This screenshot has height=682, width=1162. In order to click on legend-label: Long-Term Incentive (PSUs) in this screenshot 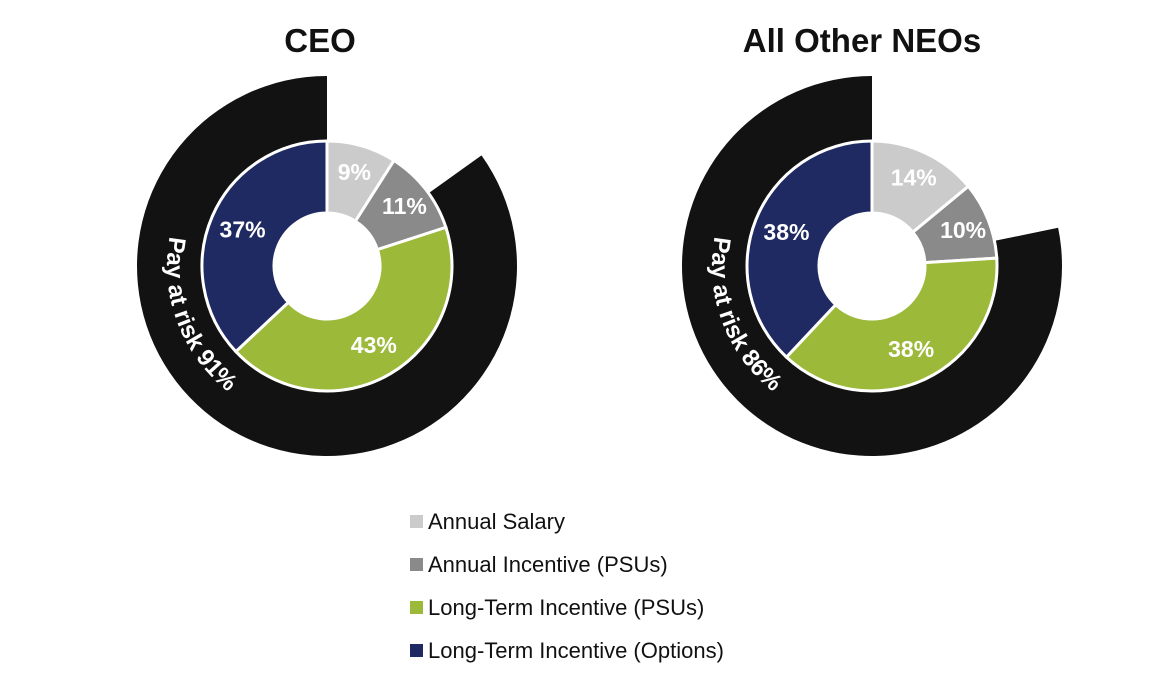, I will do `click(566, 607)`.